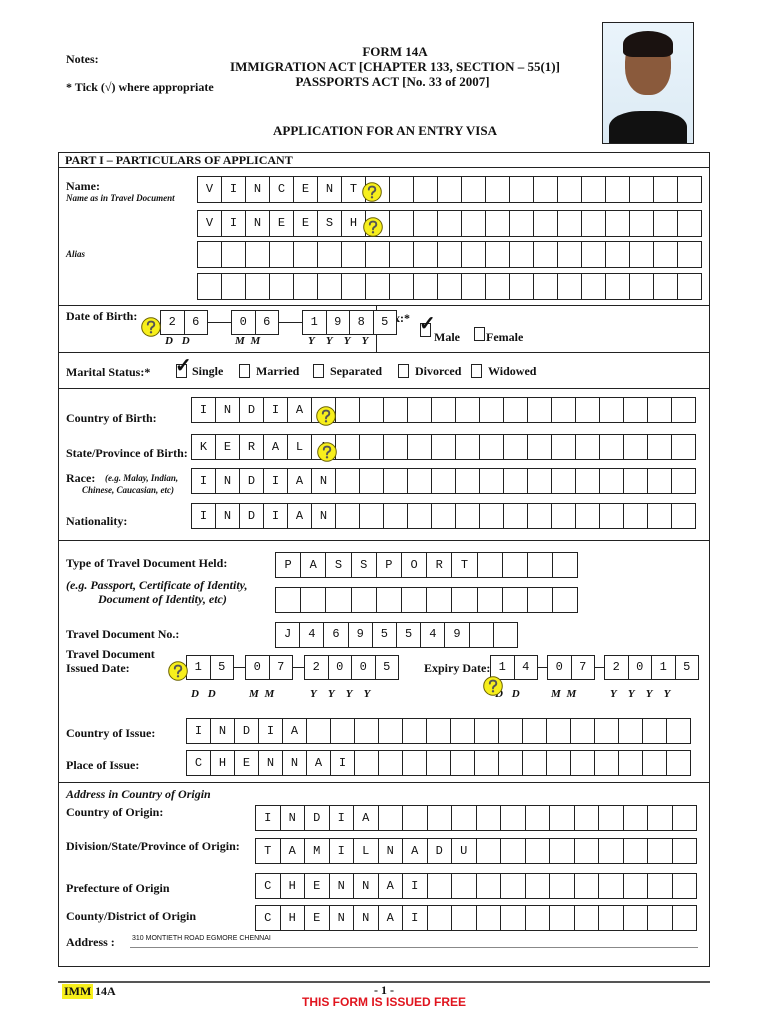  Describe the element at coordinates (209, 223) in the screenshot. I see `last-name-char-box: V` at that location.